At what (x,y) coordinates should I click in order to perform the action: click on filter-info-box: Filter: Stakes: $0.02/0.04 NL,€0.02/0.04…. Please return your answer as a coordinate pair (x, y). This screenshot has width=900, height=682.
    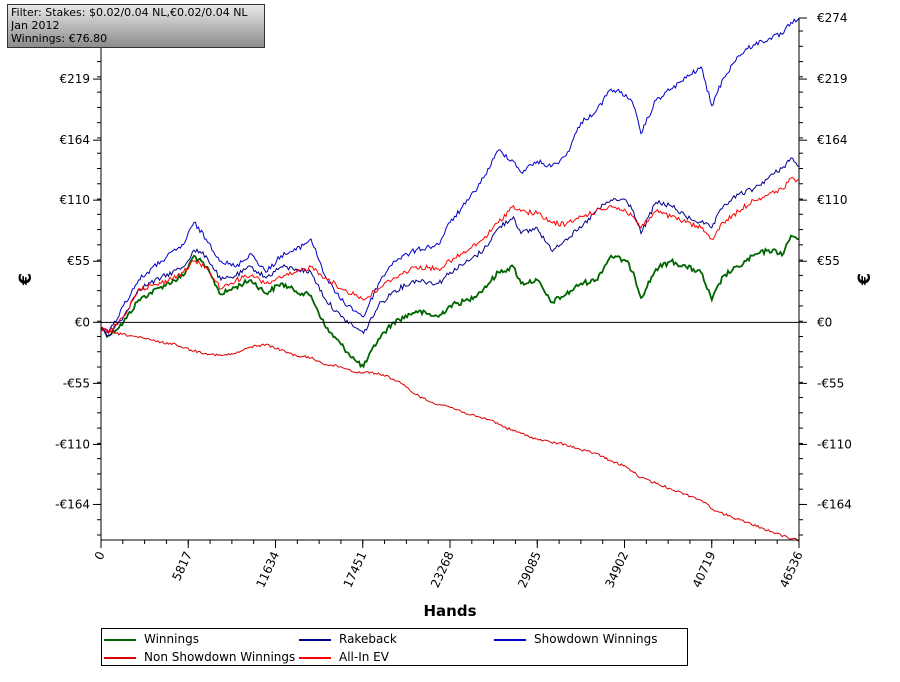
    Looking at the image, I should click on (136, 26).